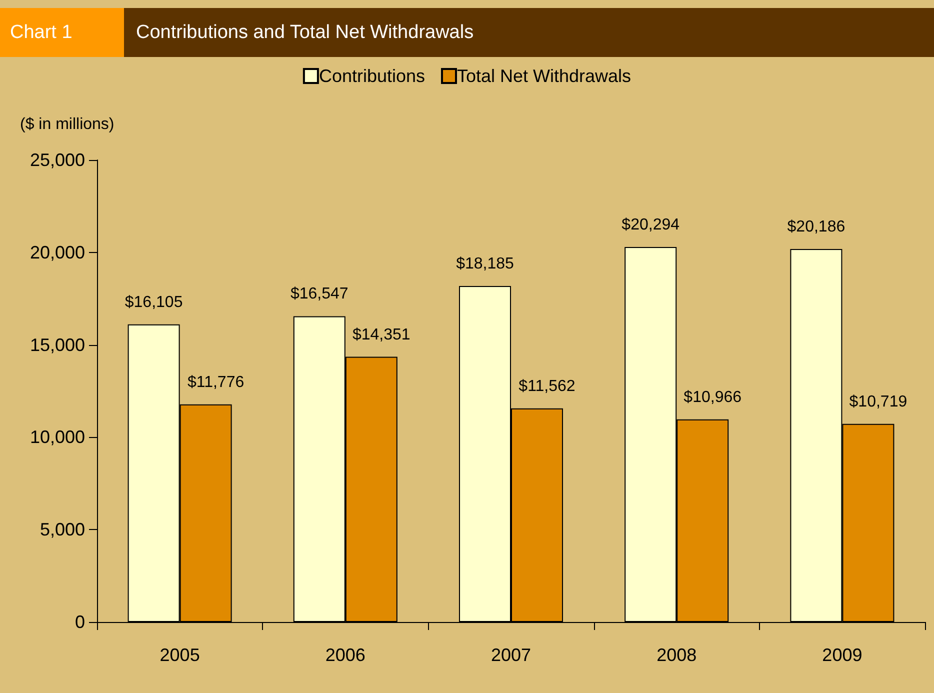  Describe the element at coordinates (57, 437) in the screenshot. I see `y-tick-label: 10,000` at that location.